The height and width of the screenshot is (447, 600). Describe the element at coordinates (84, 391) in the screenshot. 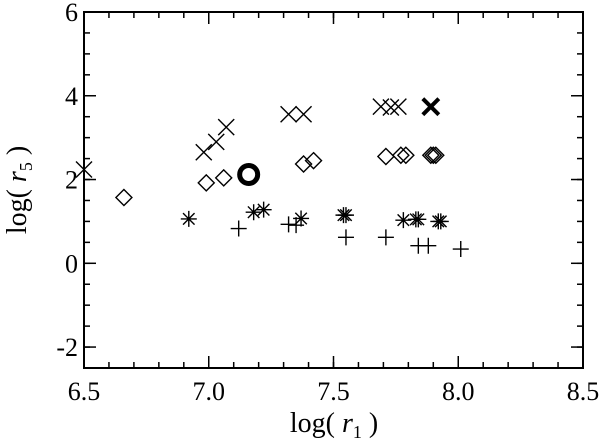

I see `x-tick-label: 6.5` at that location.